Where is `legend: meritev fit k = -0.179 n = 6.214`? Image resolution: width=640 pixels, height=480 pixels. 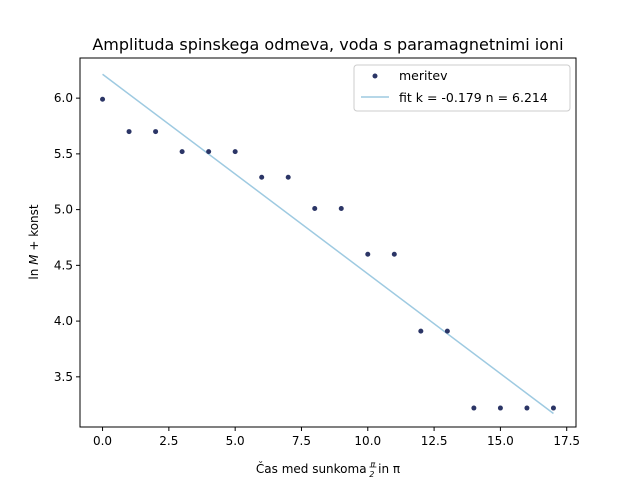
legend: meritev fit k = -0.179 n = 6.214 is located at coordinates (462, 88).